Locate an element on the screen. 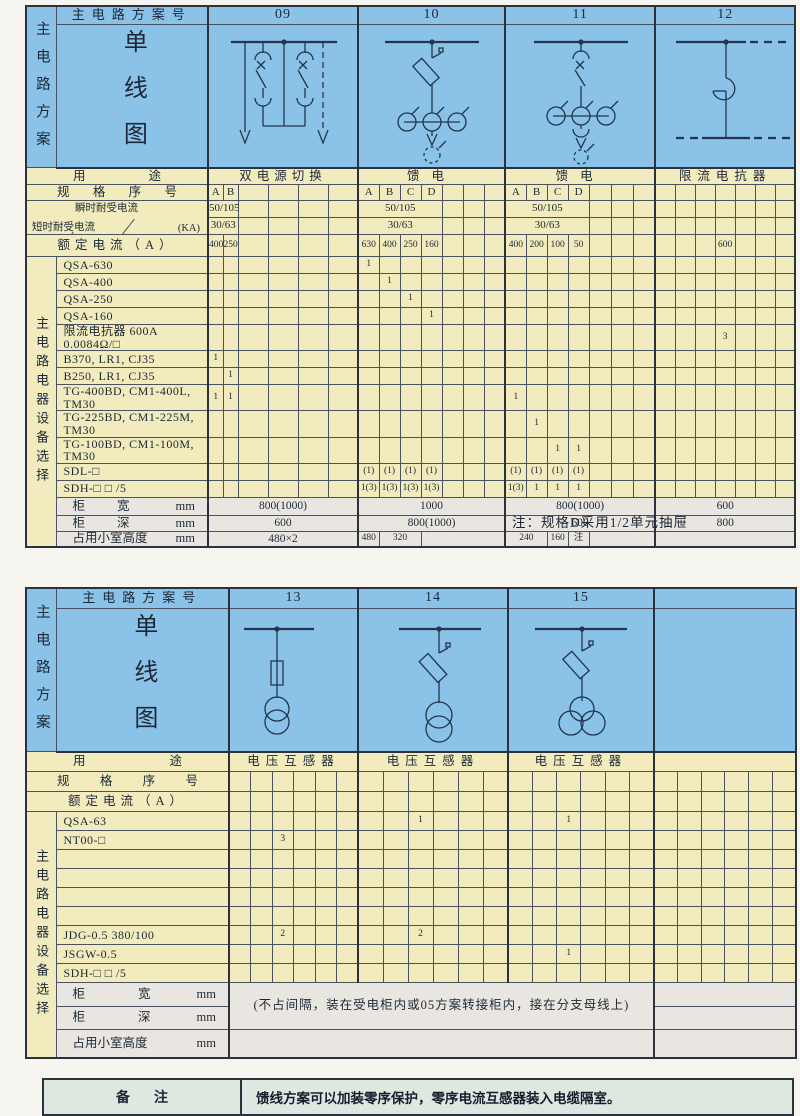 This screenshot has width=800, height=1116. spec-serial-label-cell: 规格序号 is located at coordinates (117, 192).